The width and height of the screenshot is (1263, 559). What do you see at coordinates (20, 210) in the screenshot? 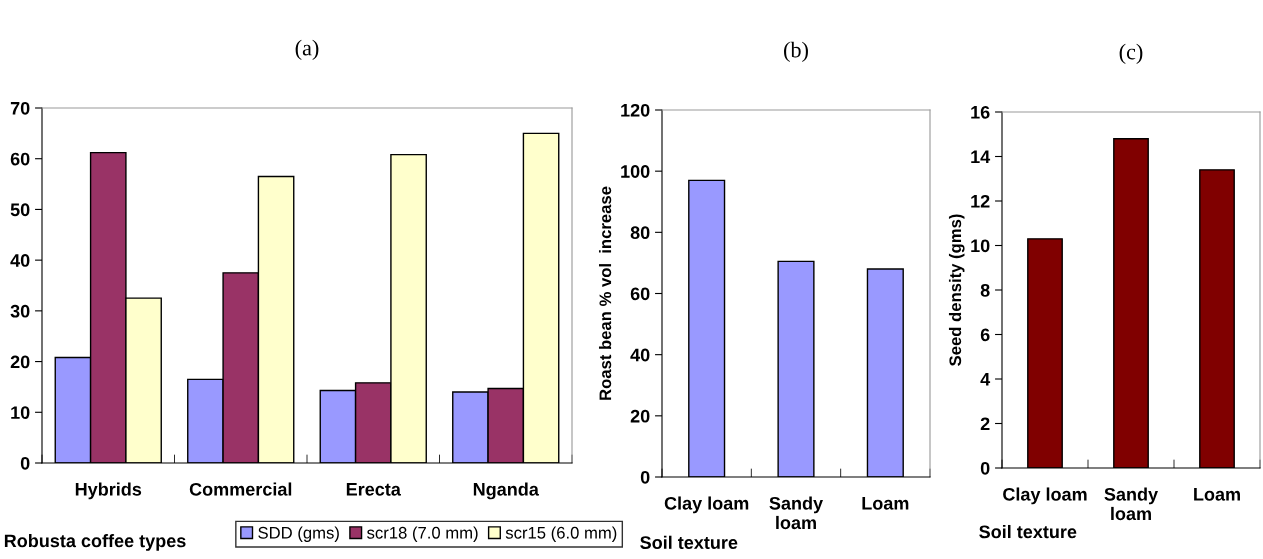
I see `y-tick-label: 50` at bounding box center [20, 210].